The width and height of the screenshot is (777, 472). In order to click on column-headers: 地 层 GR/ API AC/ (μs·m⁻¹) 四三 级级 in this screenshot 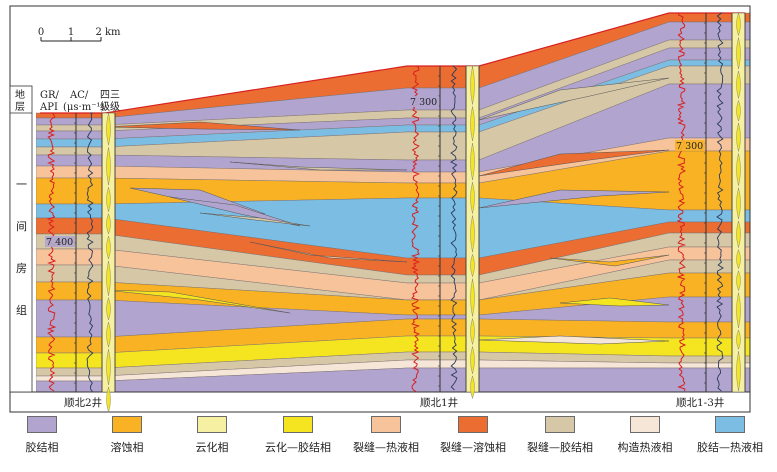, I will do `click(67, 100)`.